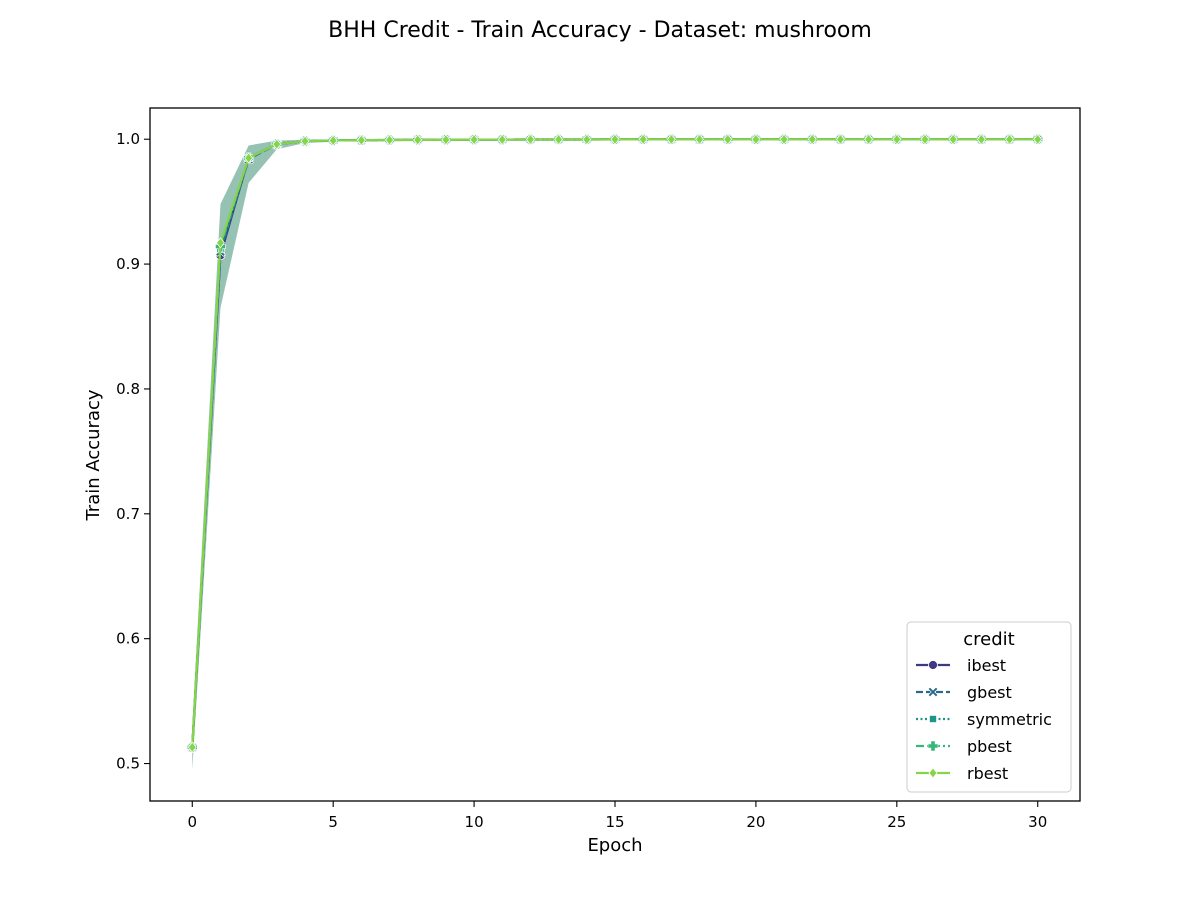 The height and width of the screenshot is (900, 1200). What do you see at coordinates (964, 692) in the screenshot?
I see `legend-item-gbest: gbest` at bounding box center [964, 692].